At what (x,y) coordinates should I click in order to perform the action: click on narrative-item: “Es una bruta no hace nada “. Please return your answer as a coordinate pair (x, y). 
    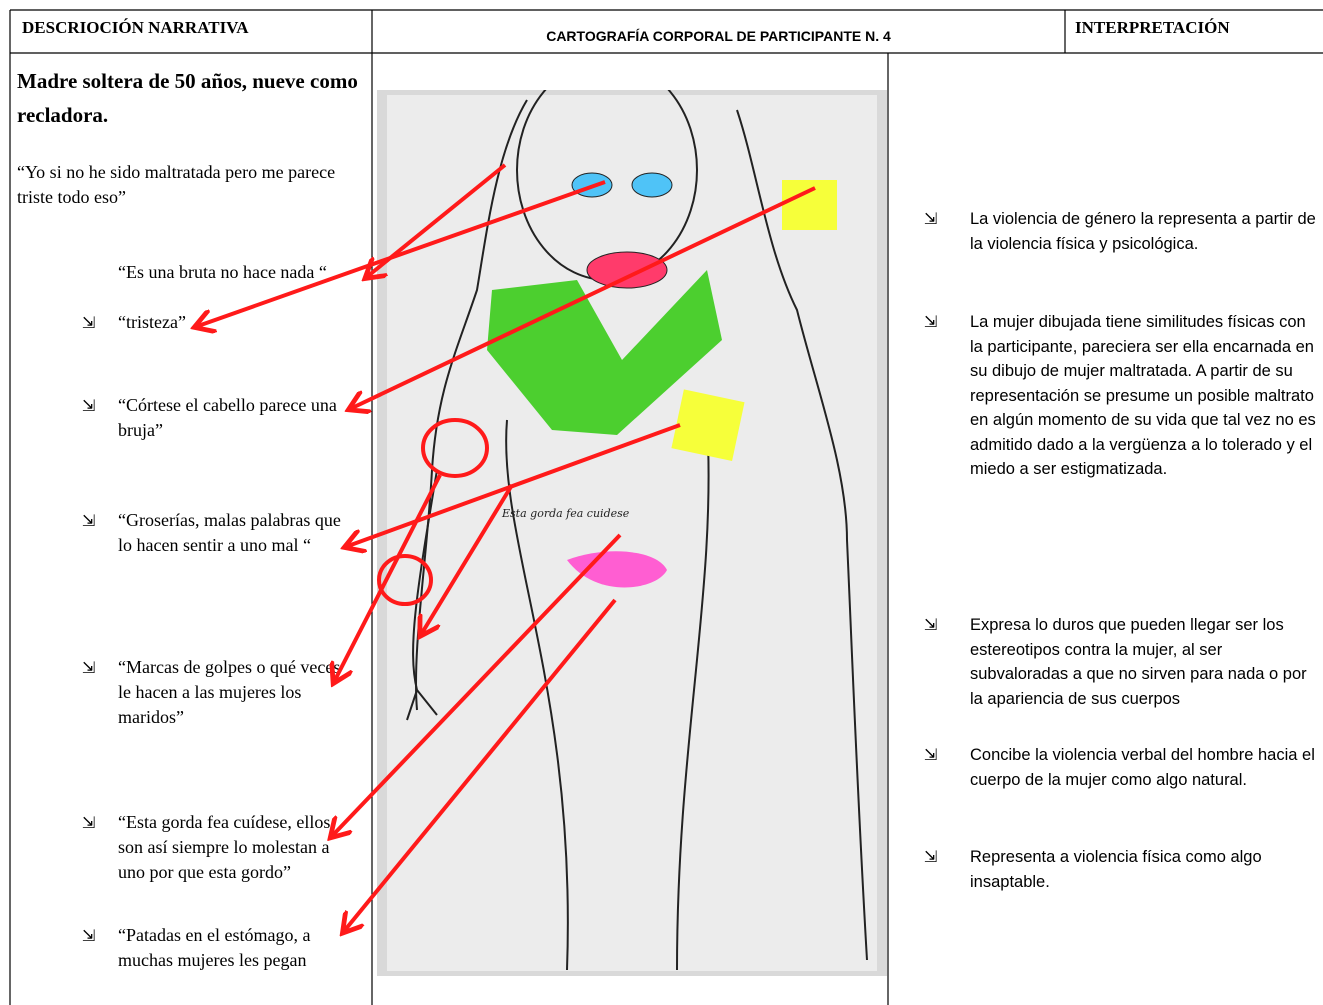
    Looking at the image, I should click on (241, 272).